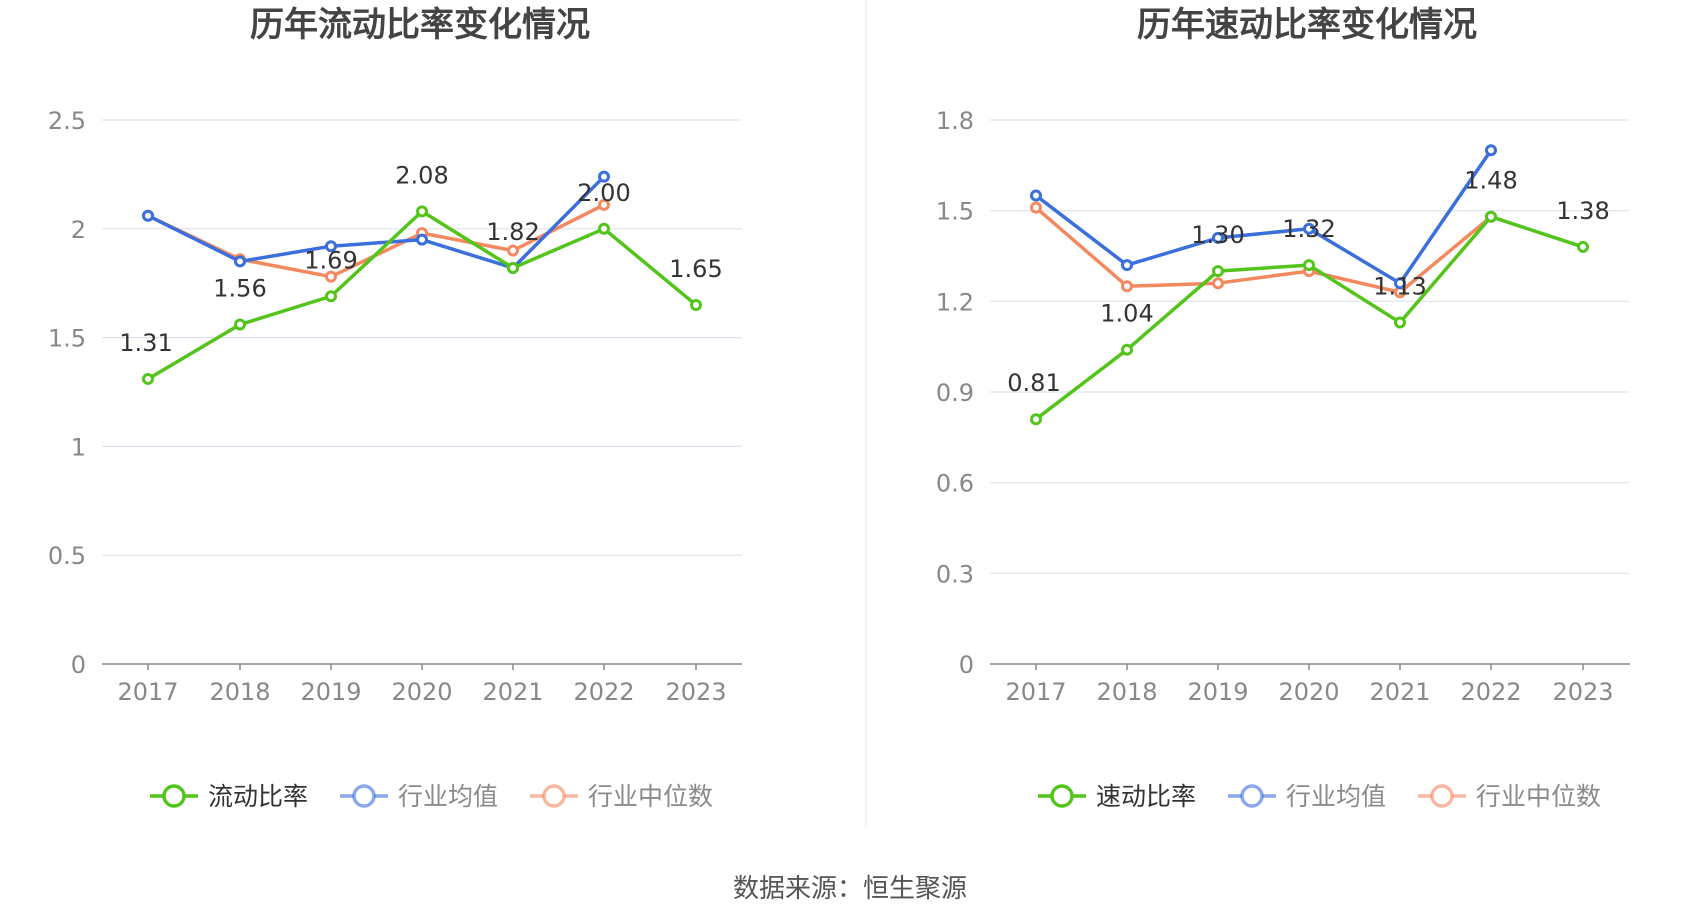  I want to click on chart1-data-label: 1.31, so click(145, 343).